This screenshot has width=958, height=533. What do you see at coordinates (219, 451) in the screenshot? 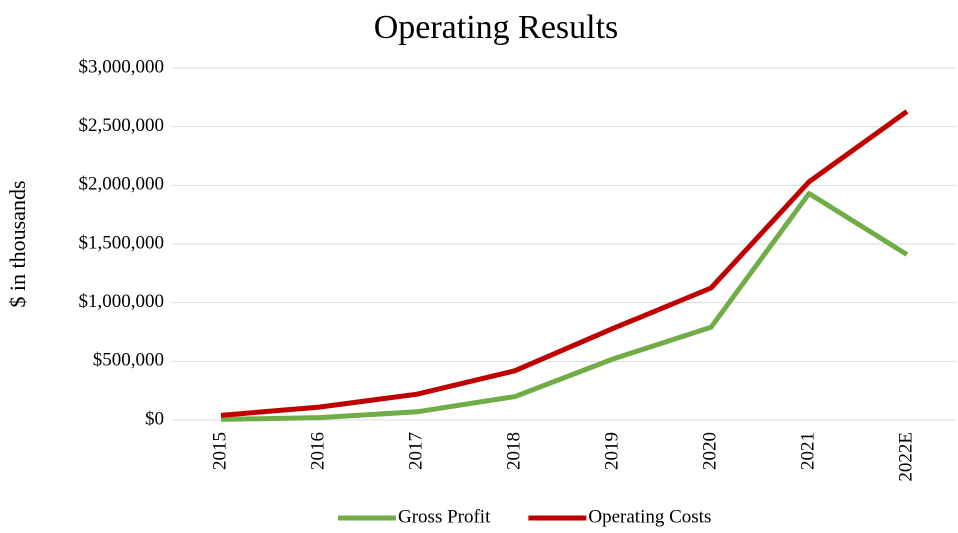
I see `x-tick-label: 2015` at bounding box center [219, 451].